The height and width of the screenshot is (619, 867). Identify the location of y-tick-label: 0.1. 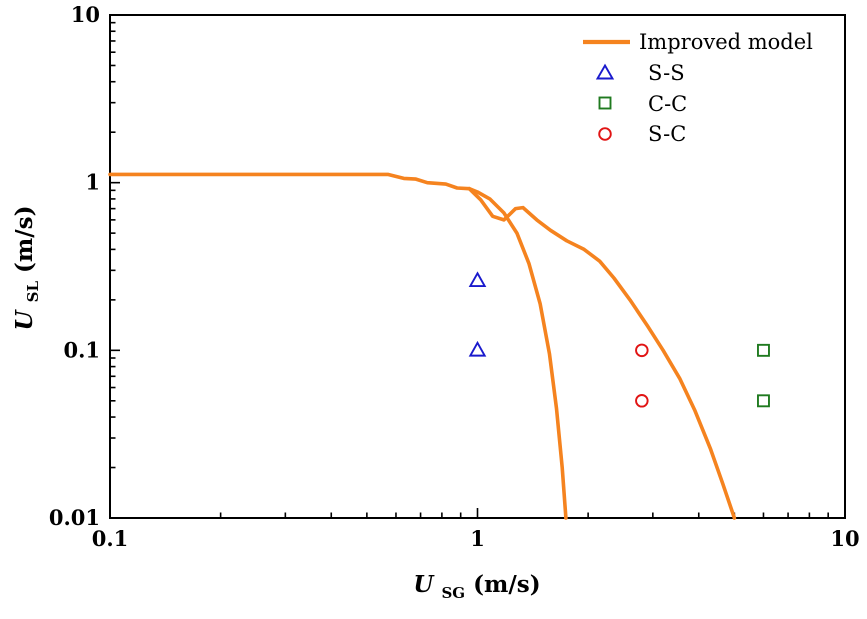
(81, 349).